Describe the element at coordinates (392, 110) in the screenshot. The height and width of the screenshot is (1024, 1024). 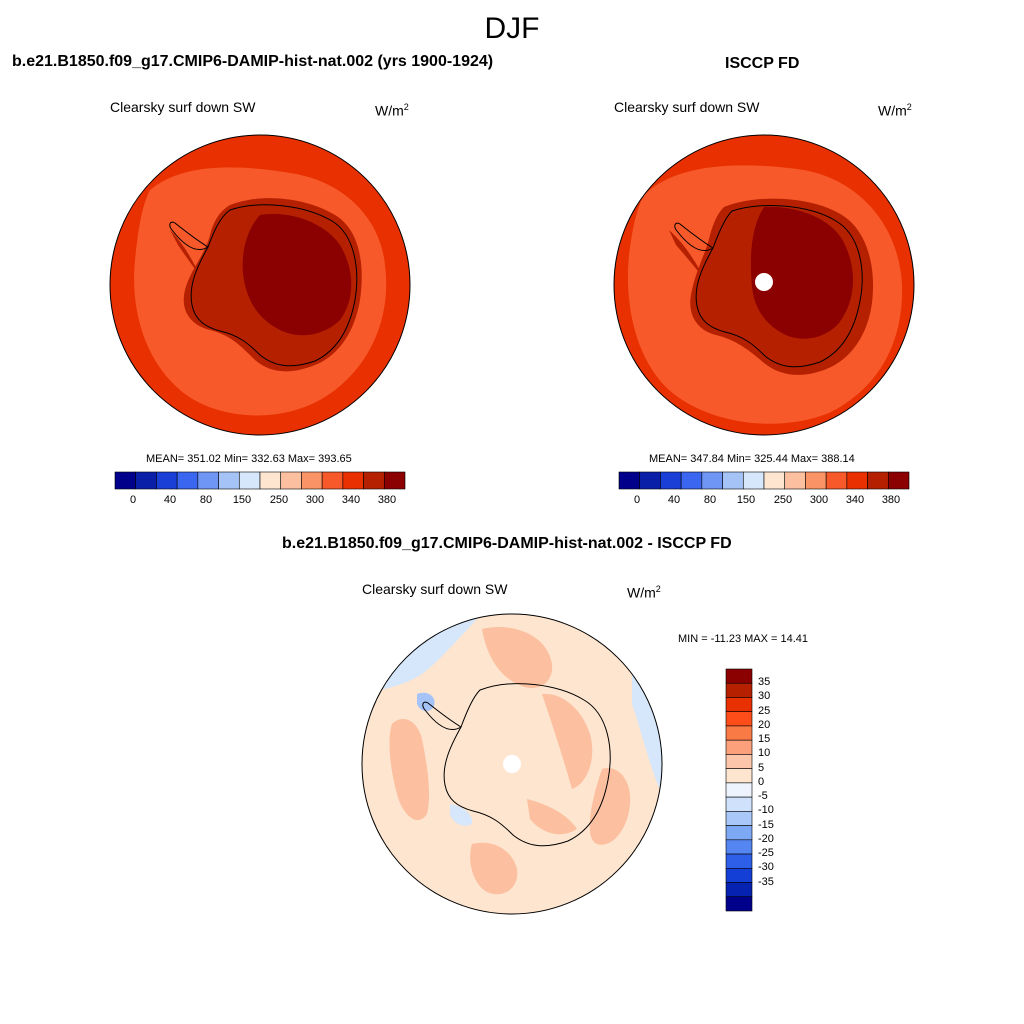
I see `model-units-label: W/m2` at that location.